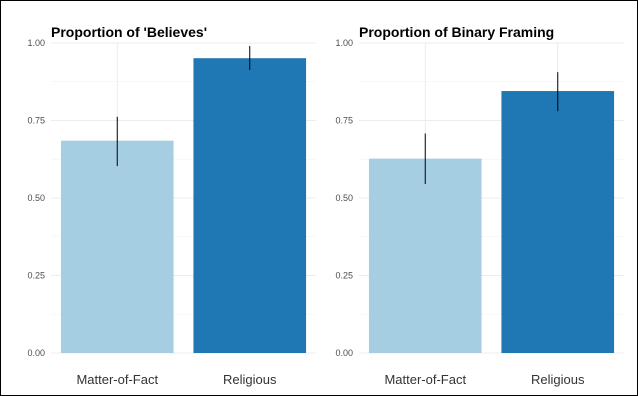 The image size is (638, 396). I want to click on binary-framing-ytick-label: 0.75, so click(344, 121).